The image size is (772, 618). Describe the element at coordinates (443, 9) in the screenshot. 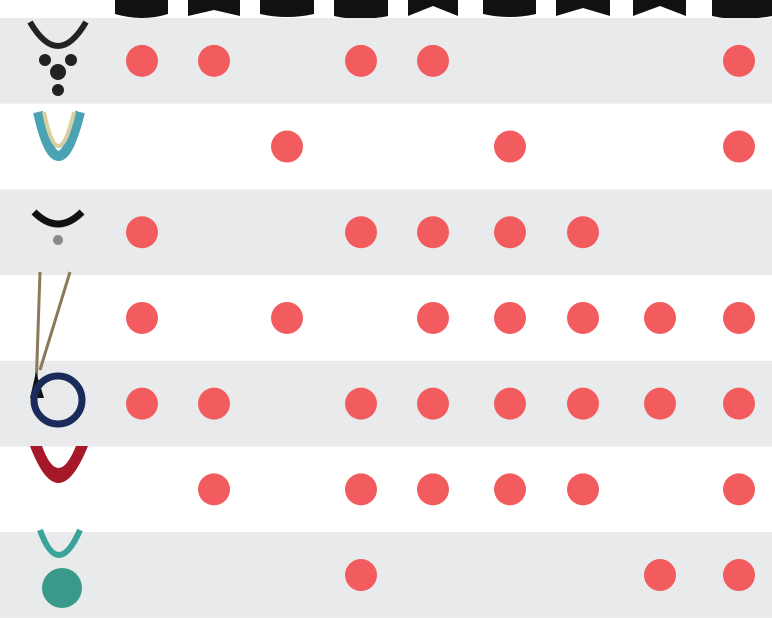

I see `neckline-silhouettes` at that location.